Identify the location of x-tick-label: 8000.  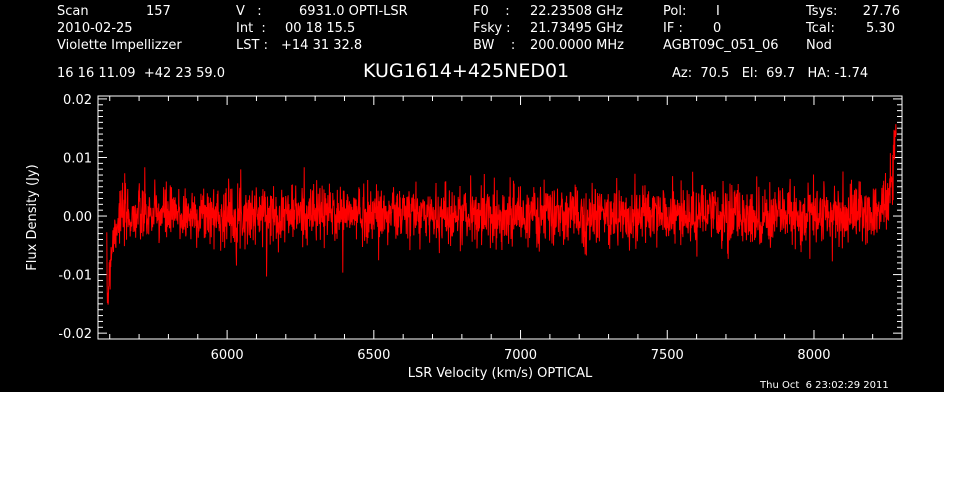
(813, 355).